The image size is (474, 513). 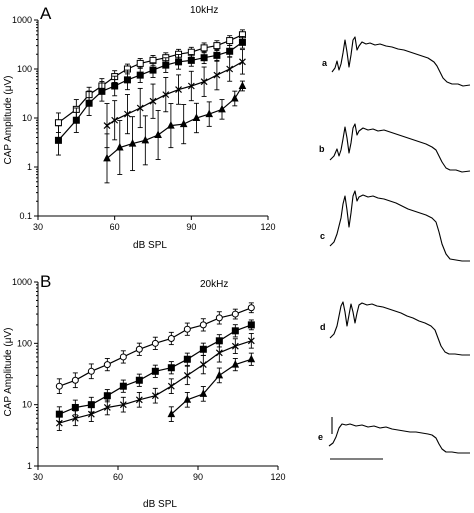 What do you see at coordinates (8, 120) in the screenshot?
I see `panel-a-y-axis-title: CAP Amplitude (μV)` at bounding box center [8, 120].